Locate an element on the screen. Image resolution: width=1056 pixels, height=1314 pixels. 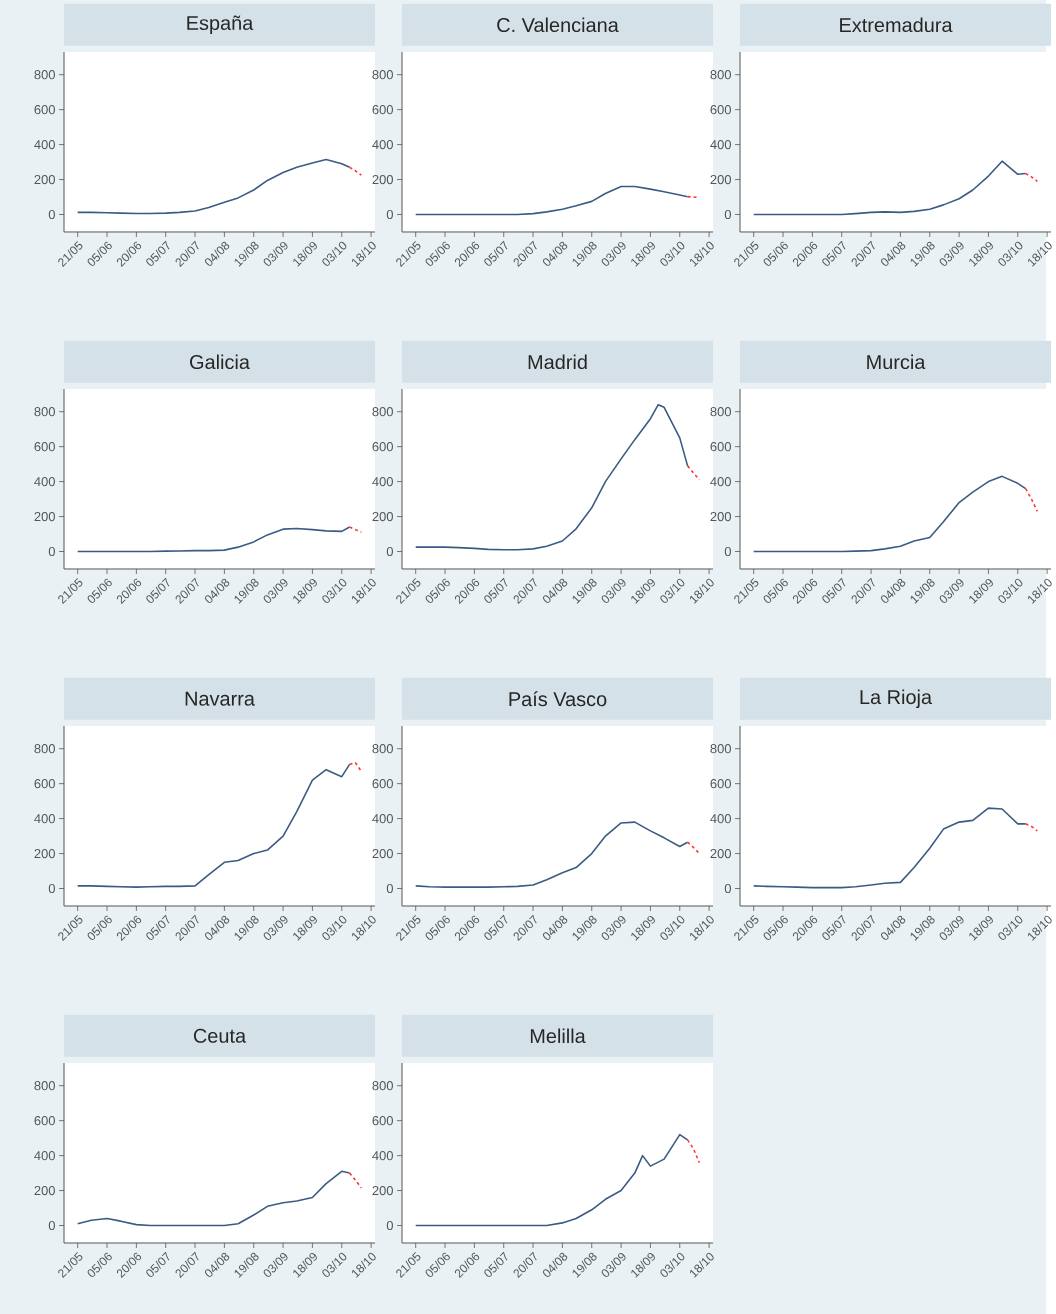
chart-title: Murcia is located at coordinates (896, 362).